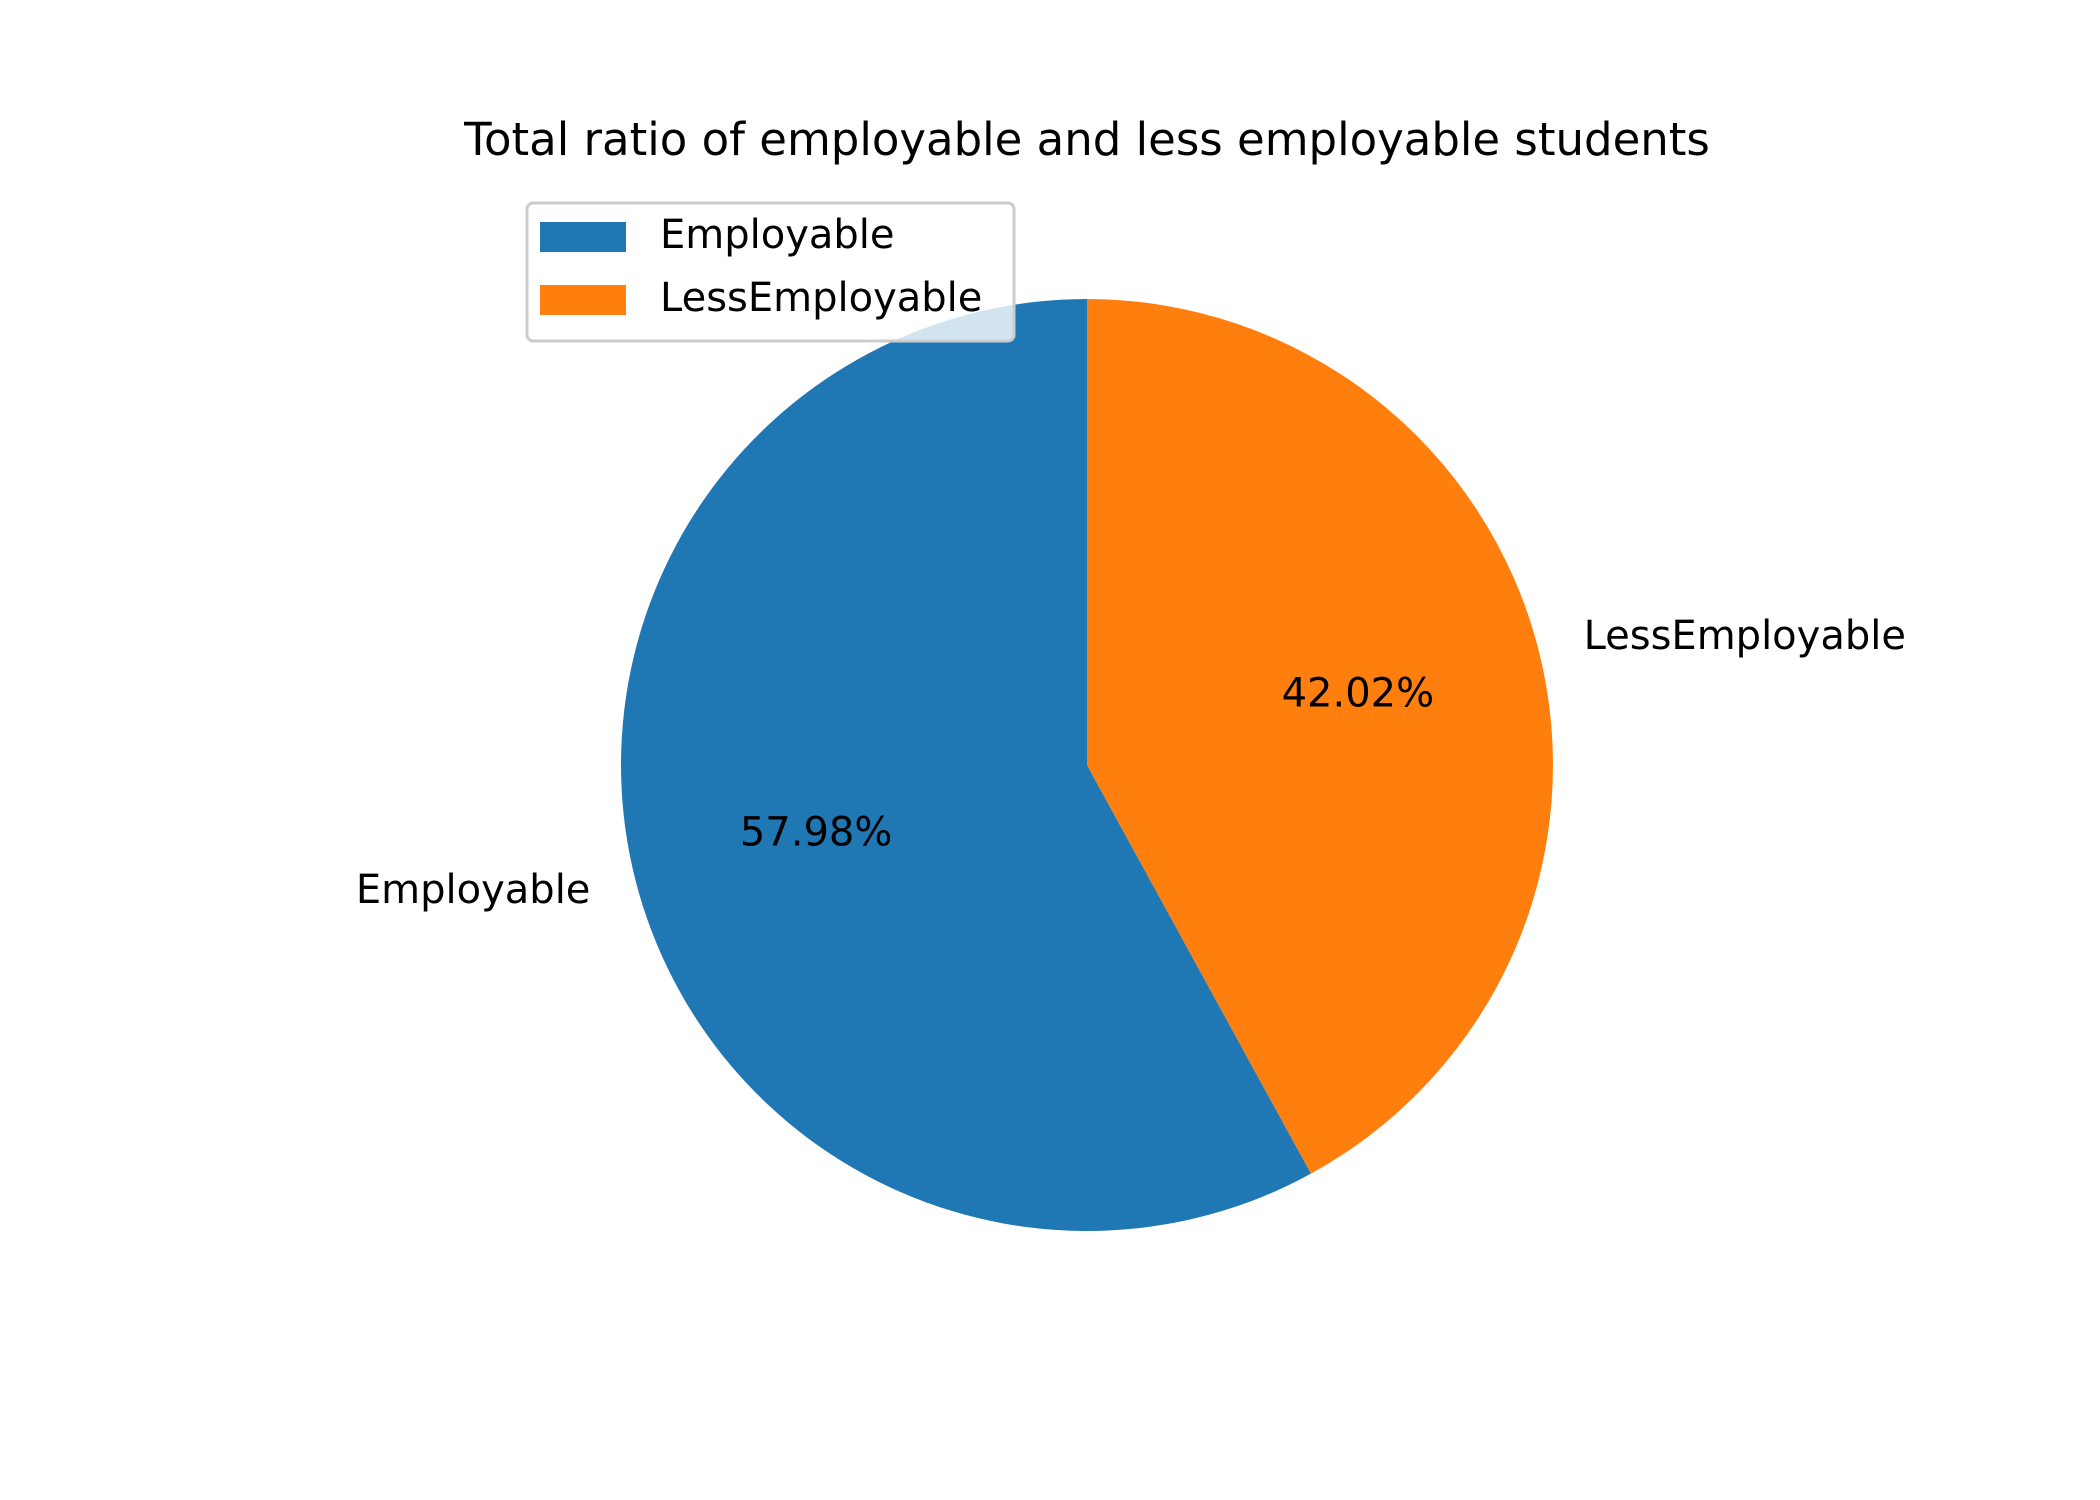  I want to click on legend-label-employable: Employable, so click(777, 235).